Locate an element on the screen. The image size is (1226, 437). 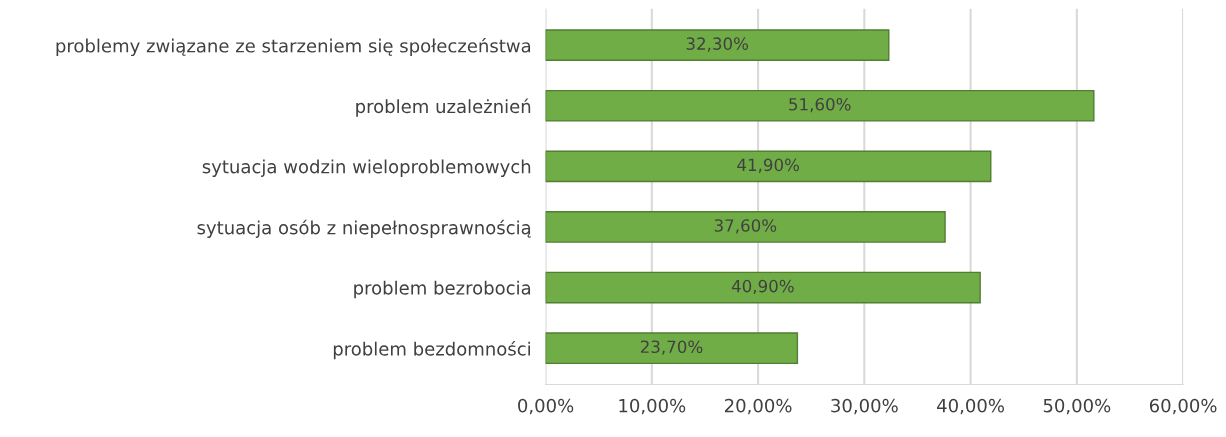
y-tick-label: sytuacja wodzin wieloproblemowych is located at coordinates (366, 168).